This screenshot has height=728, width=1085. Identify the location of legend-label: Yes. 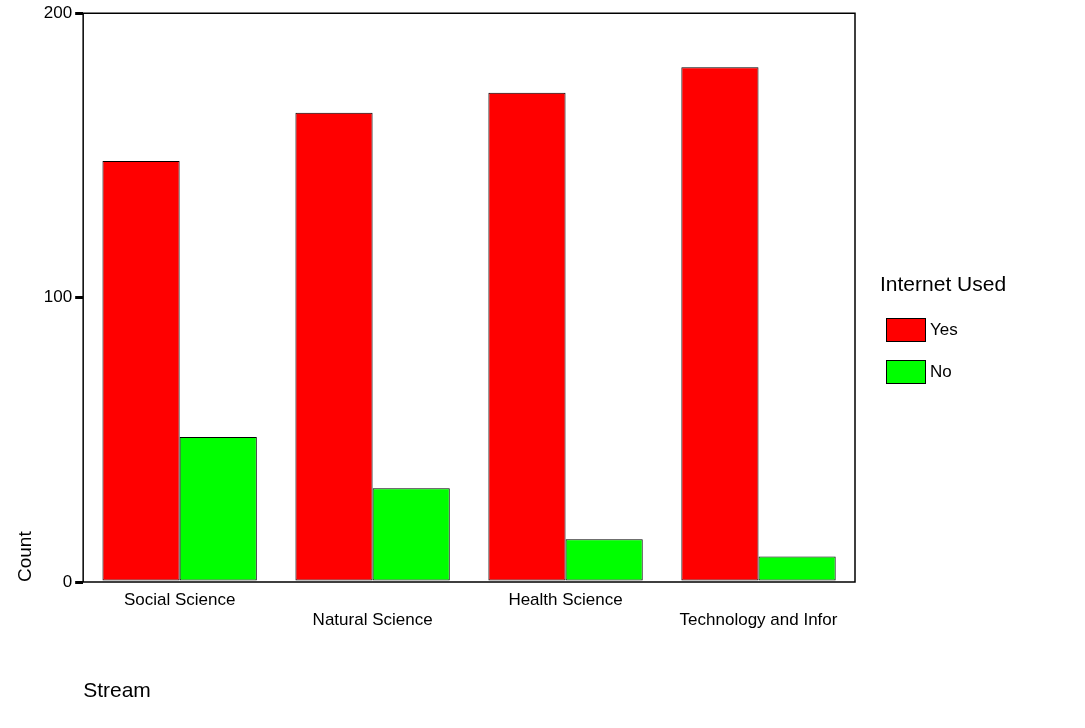
(944, 330).